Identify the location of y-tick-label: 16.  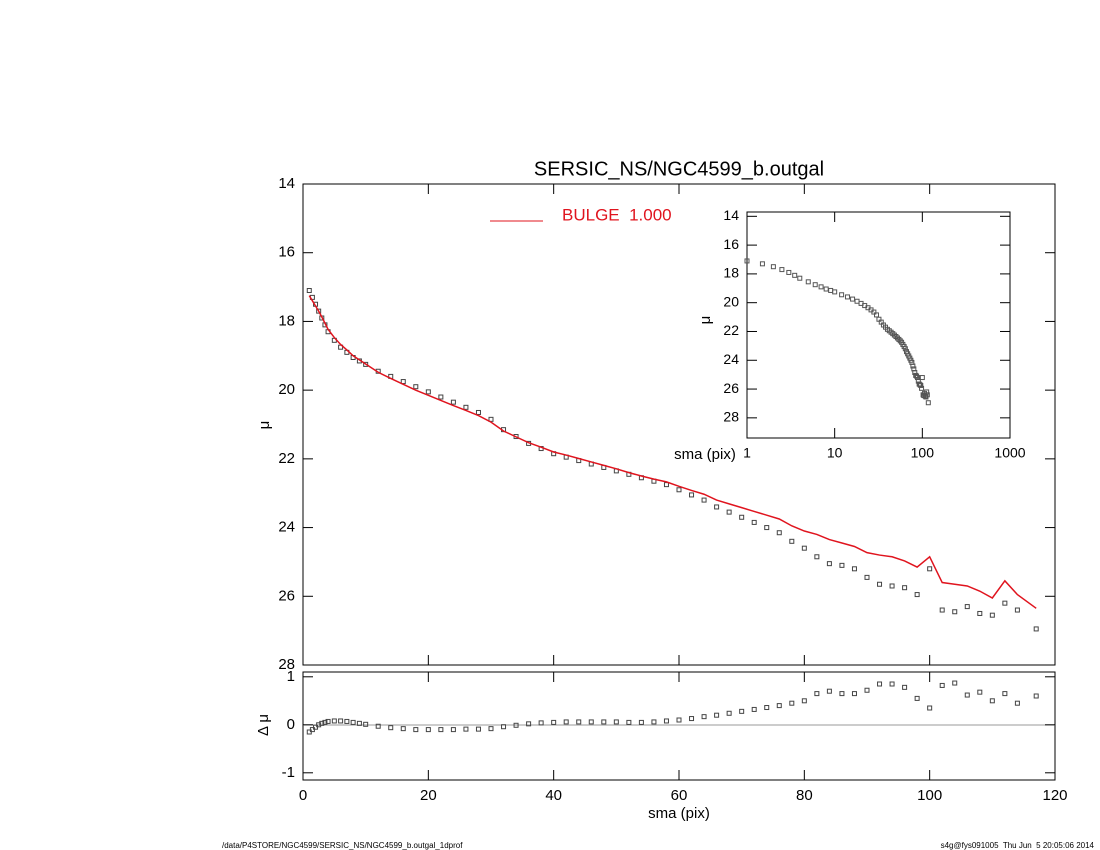
(731, 244).